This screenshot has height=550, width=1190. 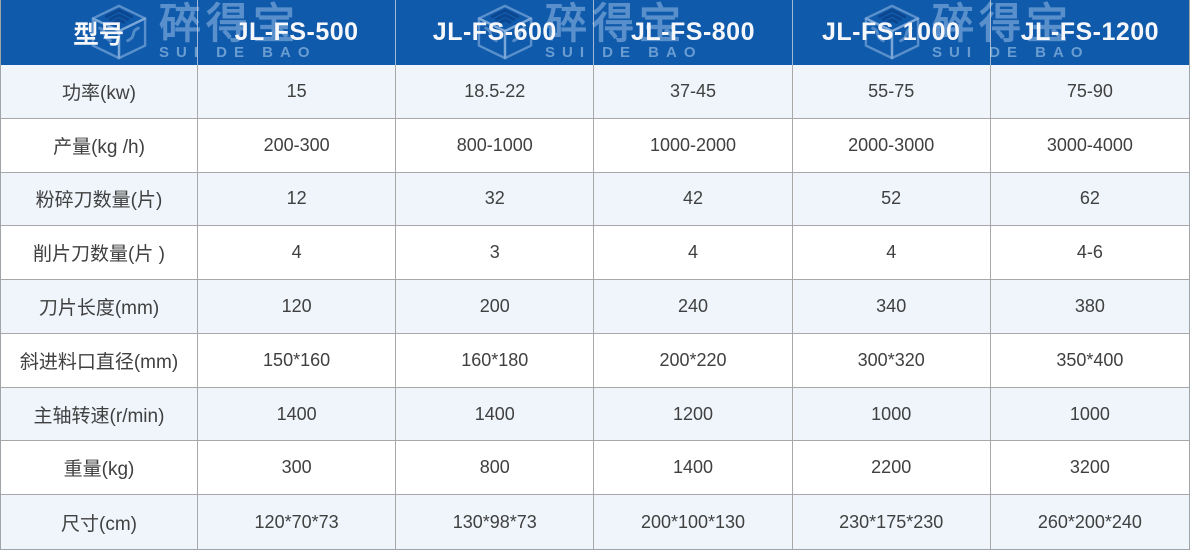 I want to click on spec-value-cell: 3000-4000, so click(x=1089, y=145).